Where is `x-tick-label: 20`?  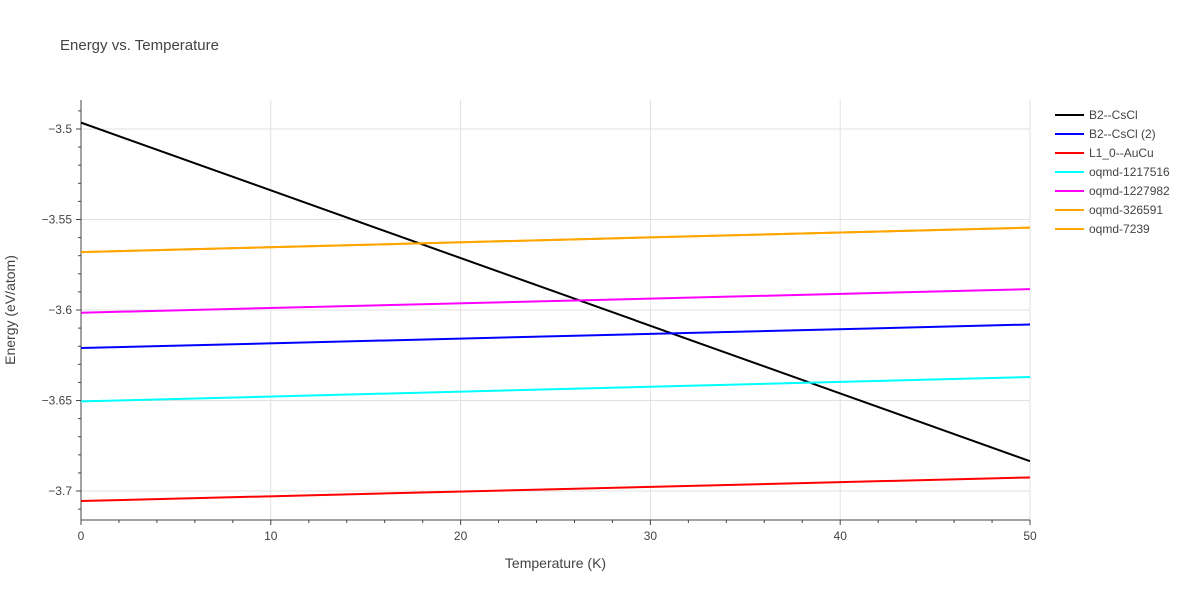
x-tick-label: 20 is located at coordinates (461, 536).